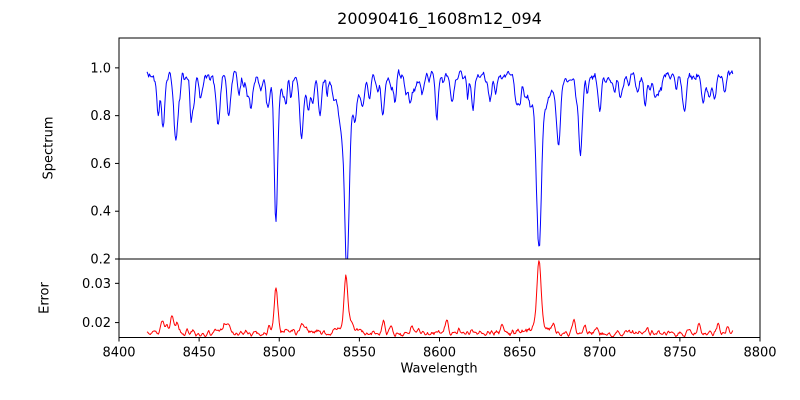  Describe the element at coordinates (100, 260) in the screenshot. I see `spectrum-y-tick-label: 0.2` at that location.